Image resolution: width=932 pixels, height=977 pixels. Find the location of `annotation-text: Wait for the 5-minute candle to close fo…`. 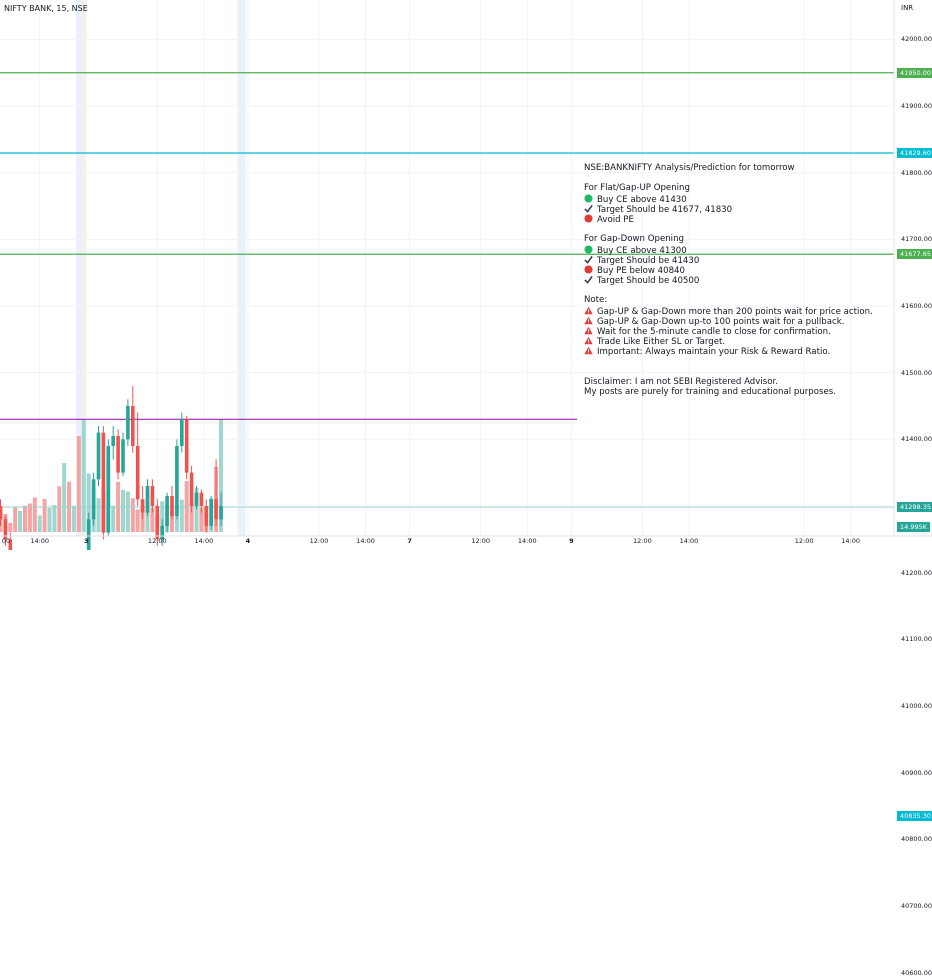

annotation-text: Wait for the 5-minute candle to close fo… is located at coordinates (714, 332).